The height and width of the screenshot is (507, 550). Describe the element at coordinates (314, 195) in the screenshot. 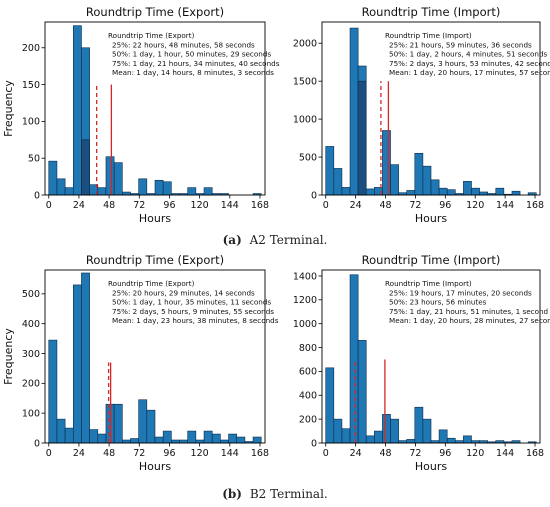

I see `panel-2-ytick-label: 0` at that location.